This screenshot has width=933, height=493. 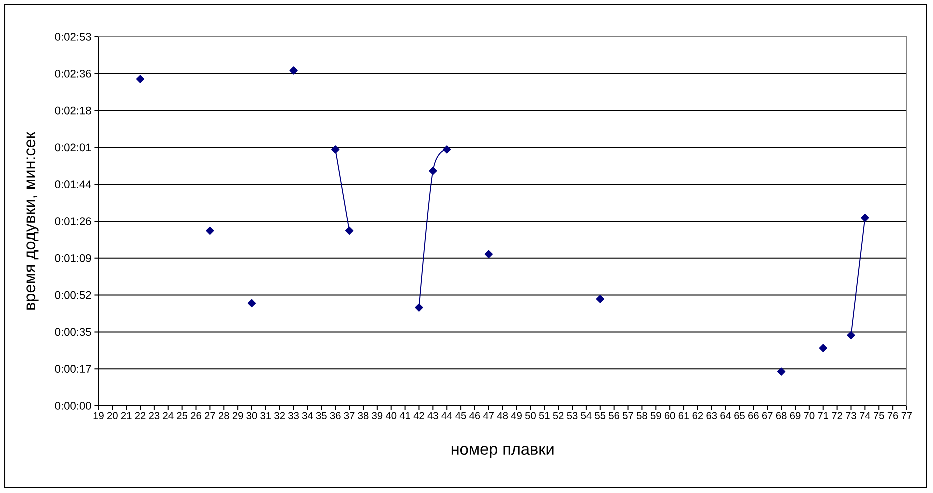 What do you see at coordinates (433, 416) in the screenshot?
I see `x-tick-label: 43` at bounding box center [433, 416].